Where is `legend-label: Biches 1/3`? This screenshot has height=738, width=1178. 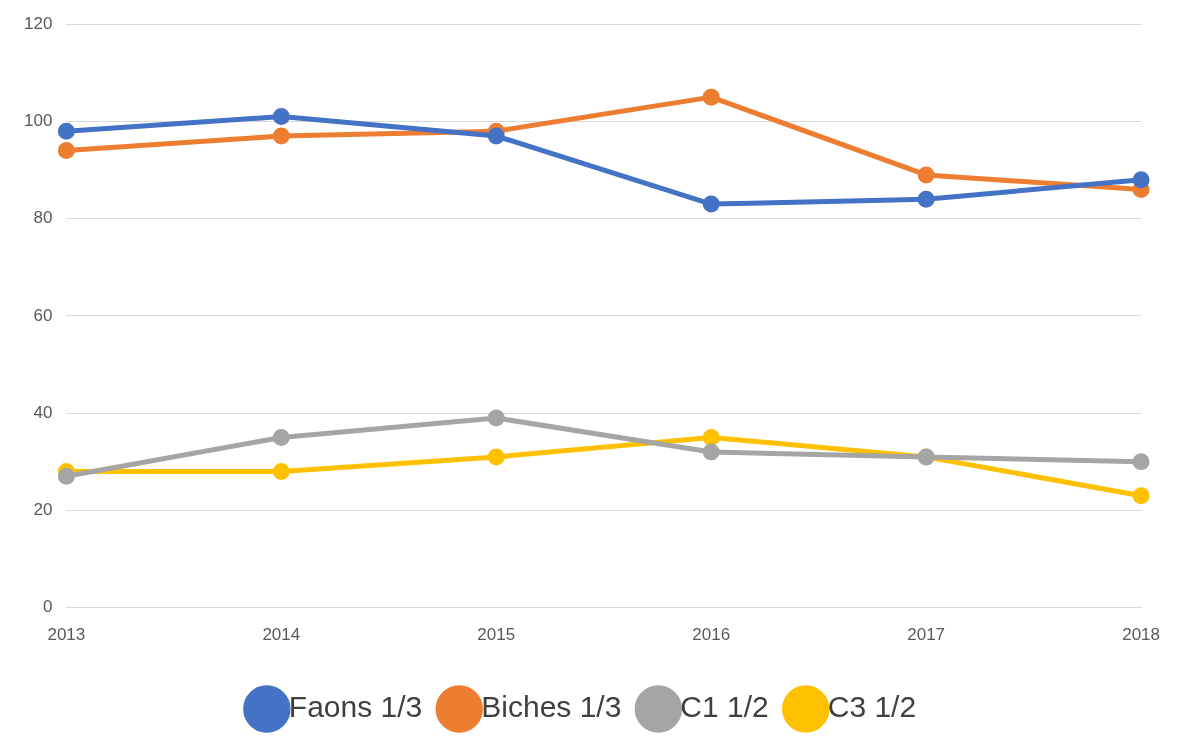
legend-label: Biches 1/3 is located at coordinates (551, 707).